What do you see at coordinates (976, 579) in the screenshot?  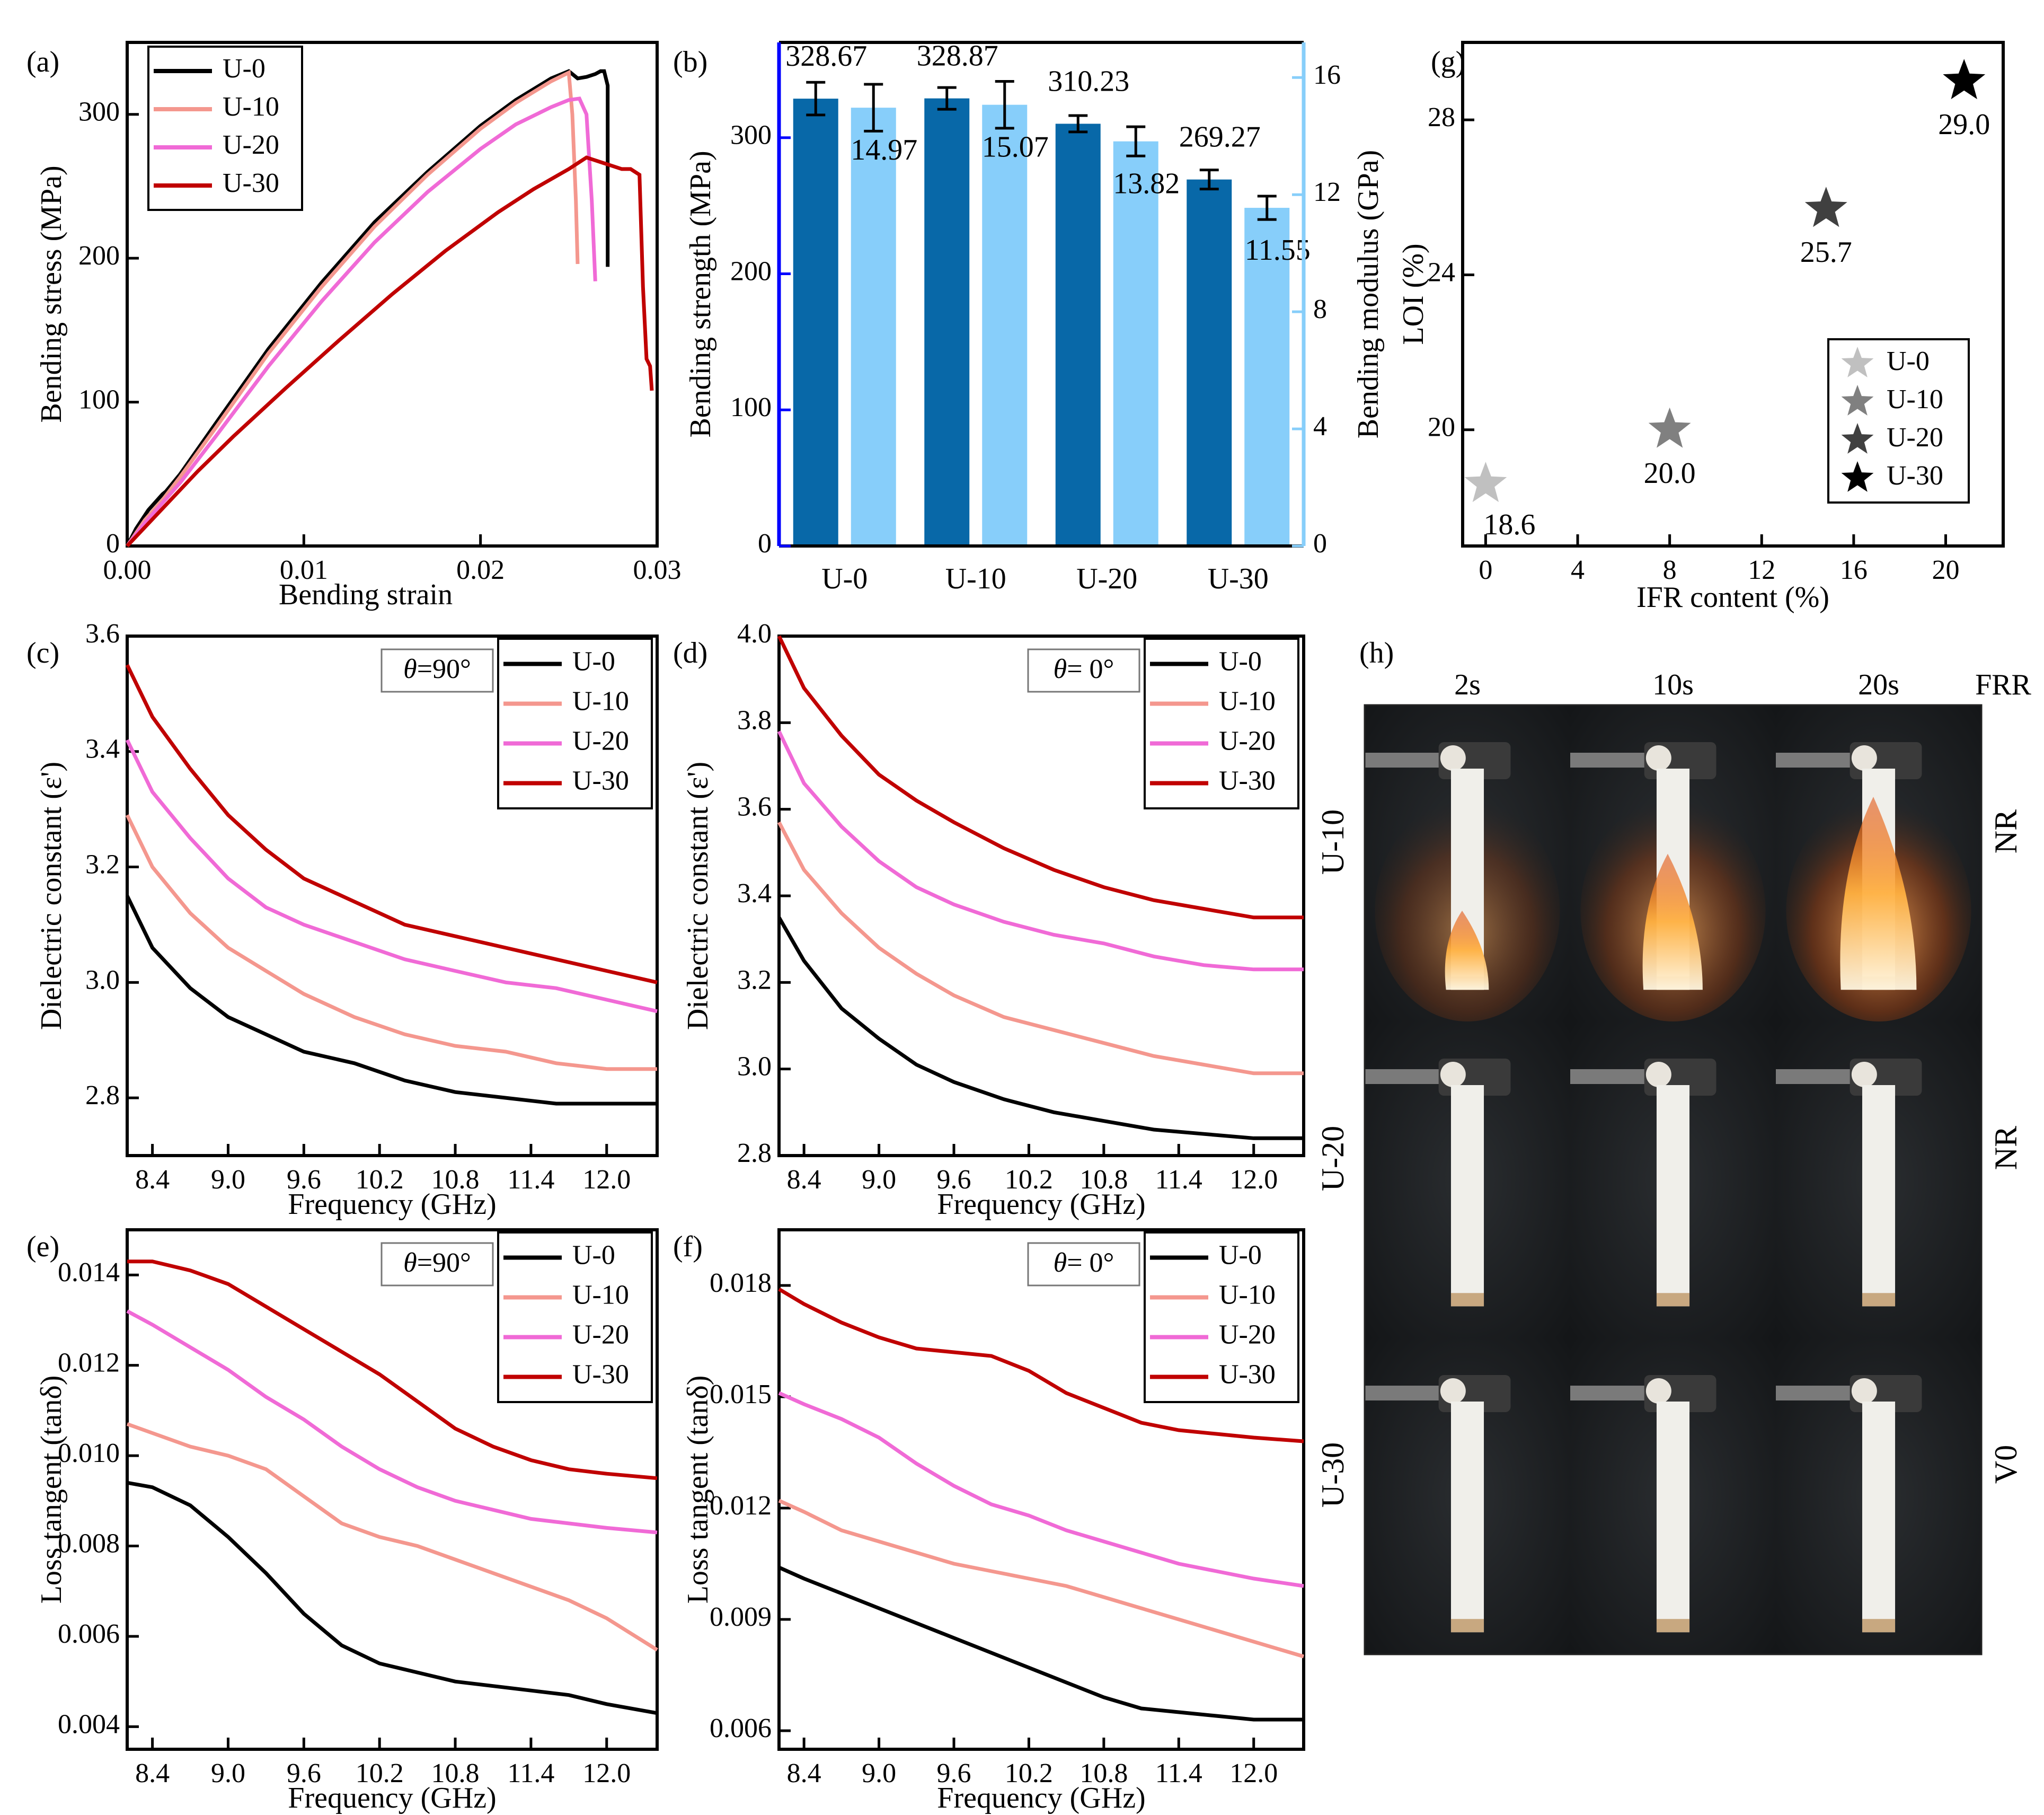 I see `category-label: U-10` at bounding box center [976, 579].